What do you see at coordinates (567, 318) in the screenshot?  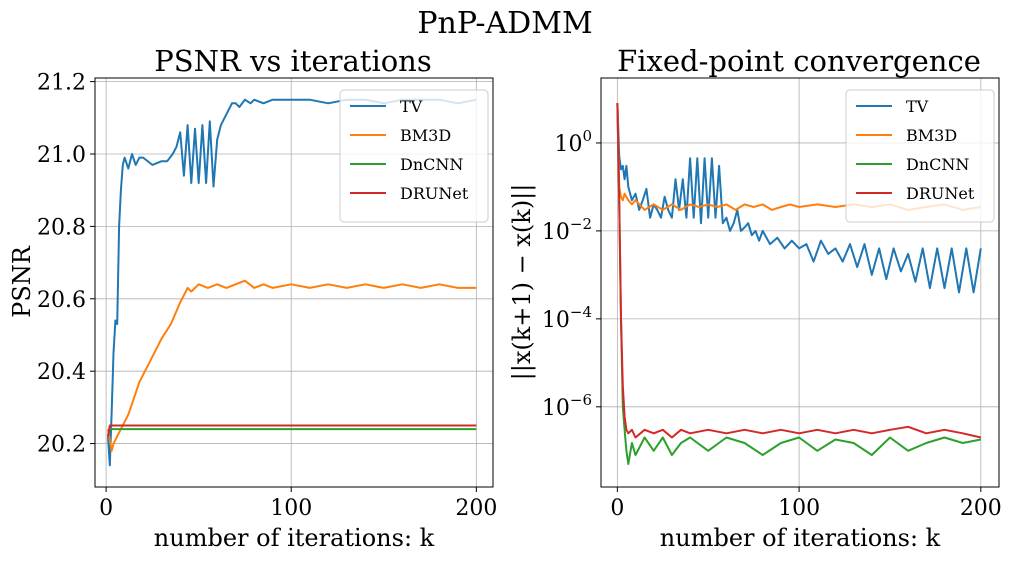 I see `convergence-y-tick-label: 10⁻⁴` at bounding box center [567, 318].